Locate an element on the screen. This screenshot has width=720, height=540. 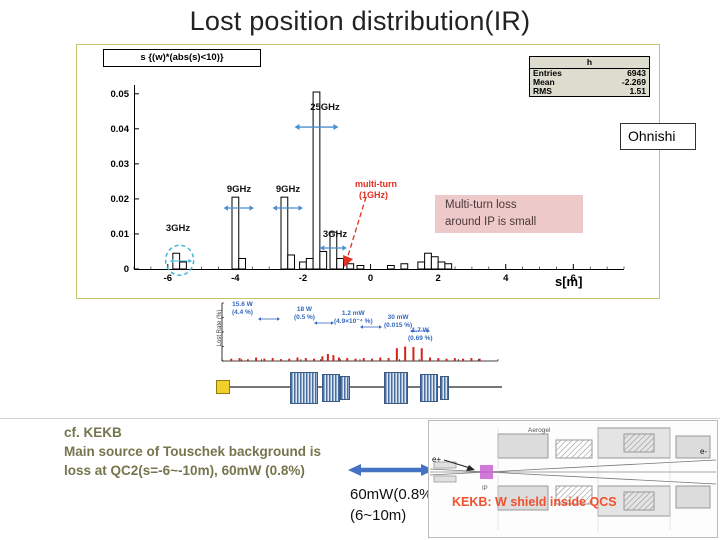
x-tick-label: -6 is located at coordinates (168, 278).